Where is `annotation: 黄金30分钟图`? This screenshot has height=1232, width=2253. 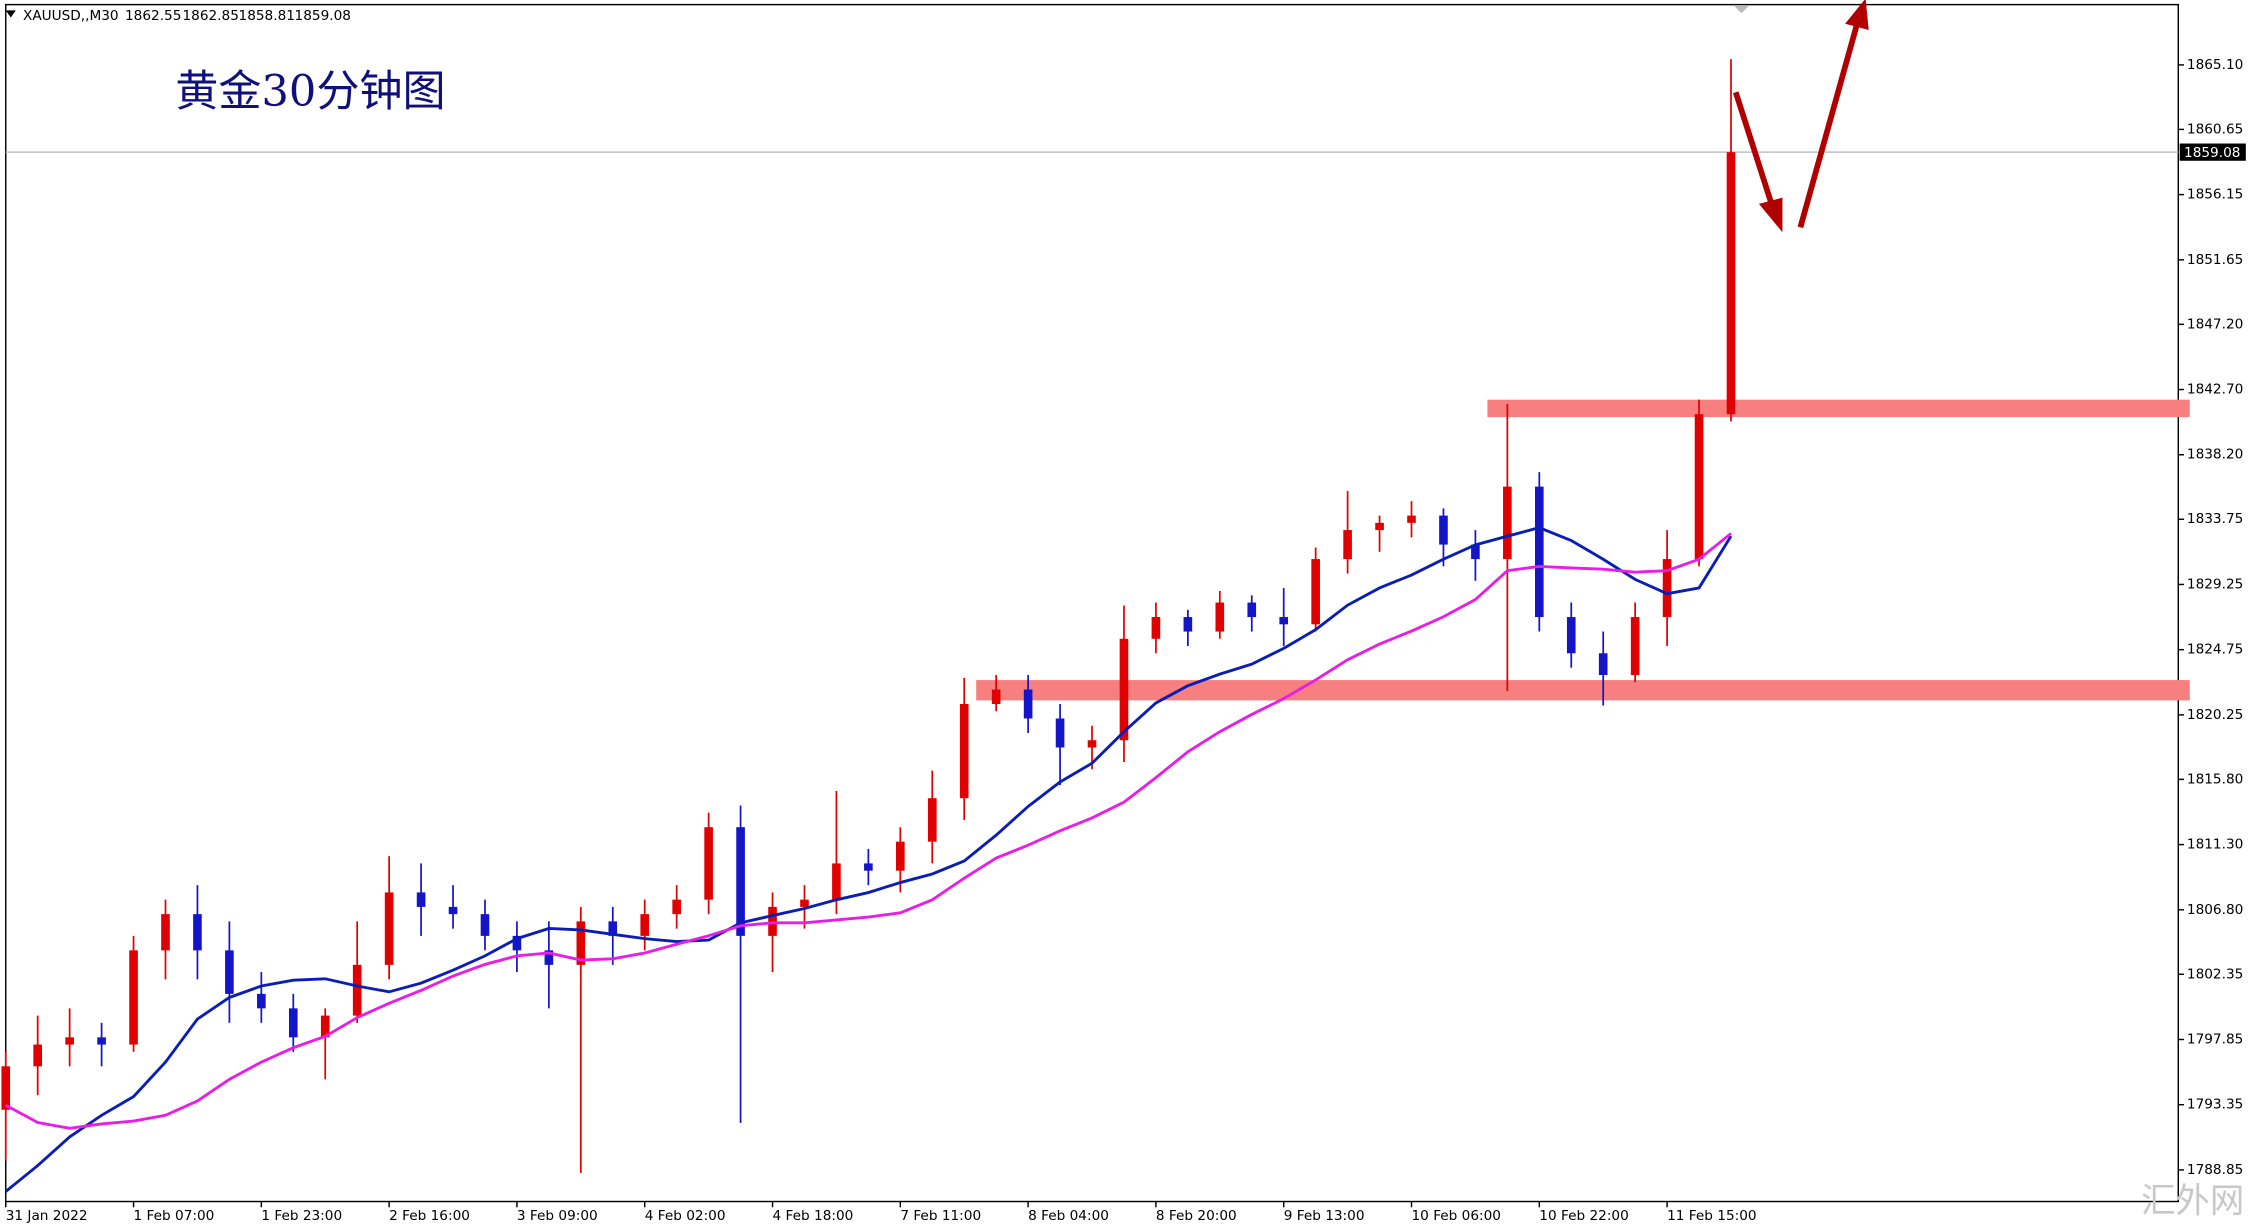 annotation: 黄金30分钟图 is located at coordinates (310, 92).